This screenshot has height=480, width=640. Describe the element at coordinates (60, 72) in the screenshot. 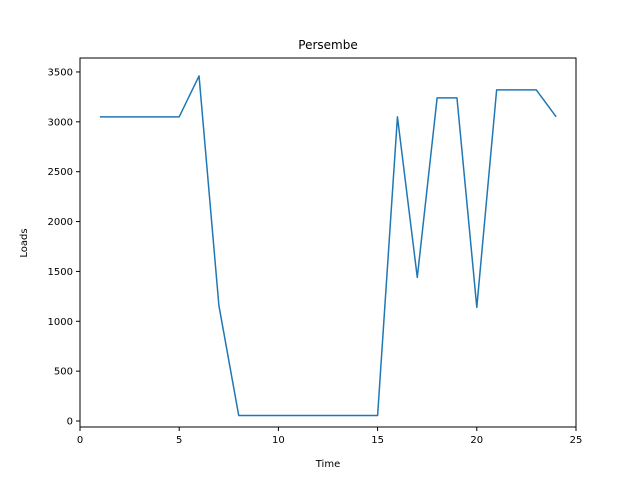

I see `y-tick-label: 3500` at that location.